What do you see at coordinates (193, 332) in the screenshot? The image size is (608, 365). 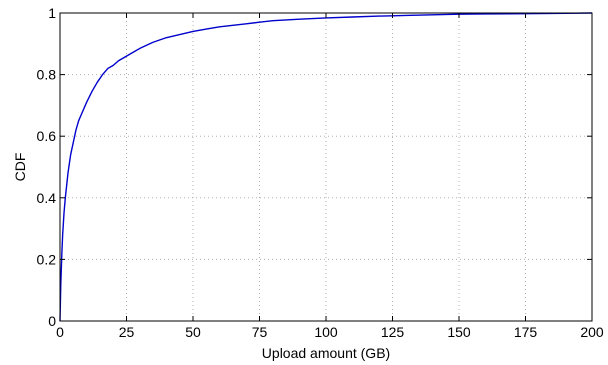 I see `x-tick-label: 50` at bounding box center [193, 332].